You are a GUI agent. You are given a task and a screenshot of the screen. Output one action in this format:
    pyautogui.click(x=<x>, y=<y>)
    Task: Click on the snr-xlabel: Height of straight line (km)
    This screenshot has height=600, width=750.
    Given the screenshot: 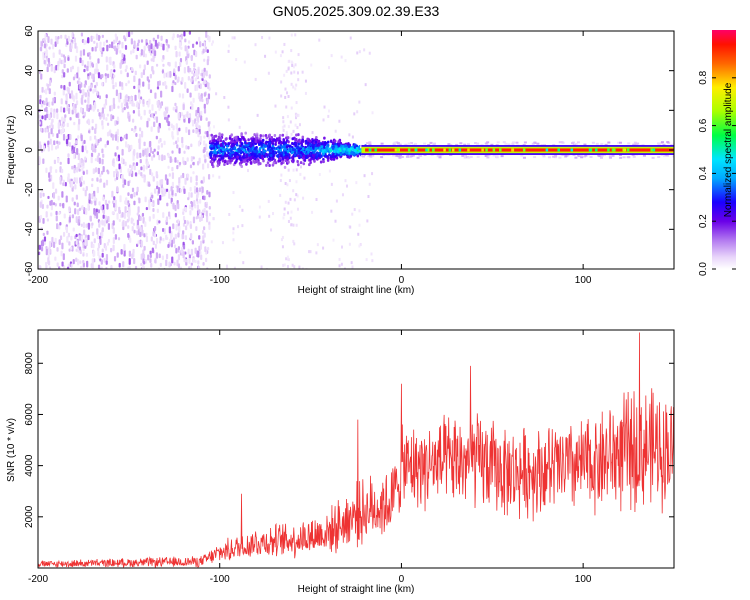 What is the action you would take?
    pyautogui.click(x=356, y=589)
    